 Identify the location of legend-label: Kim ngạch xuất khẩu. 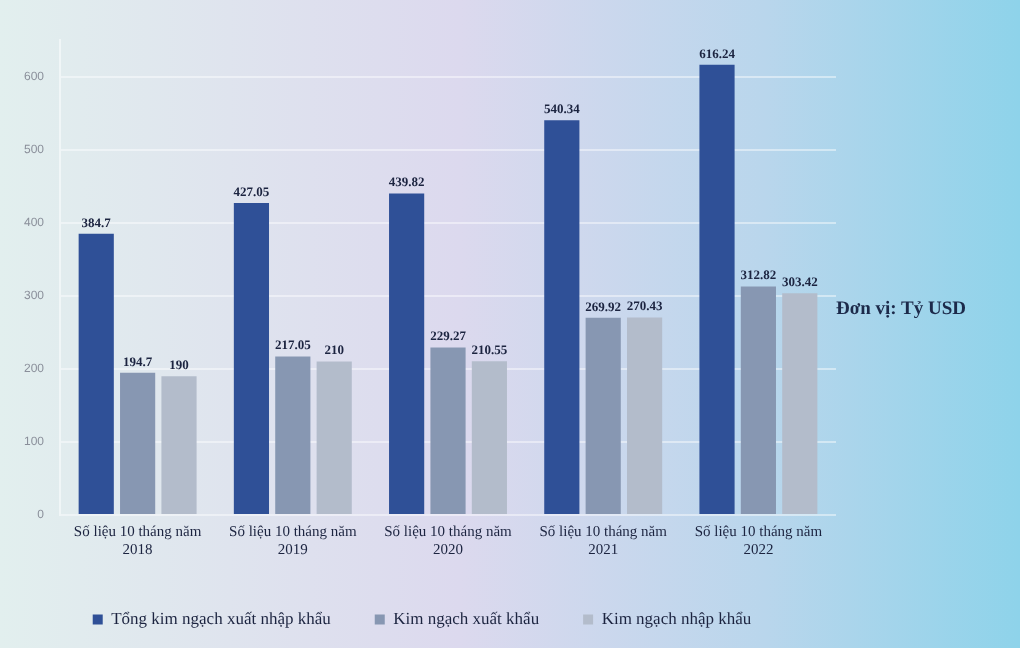
(467, 617).